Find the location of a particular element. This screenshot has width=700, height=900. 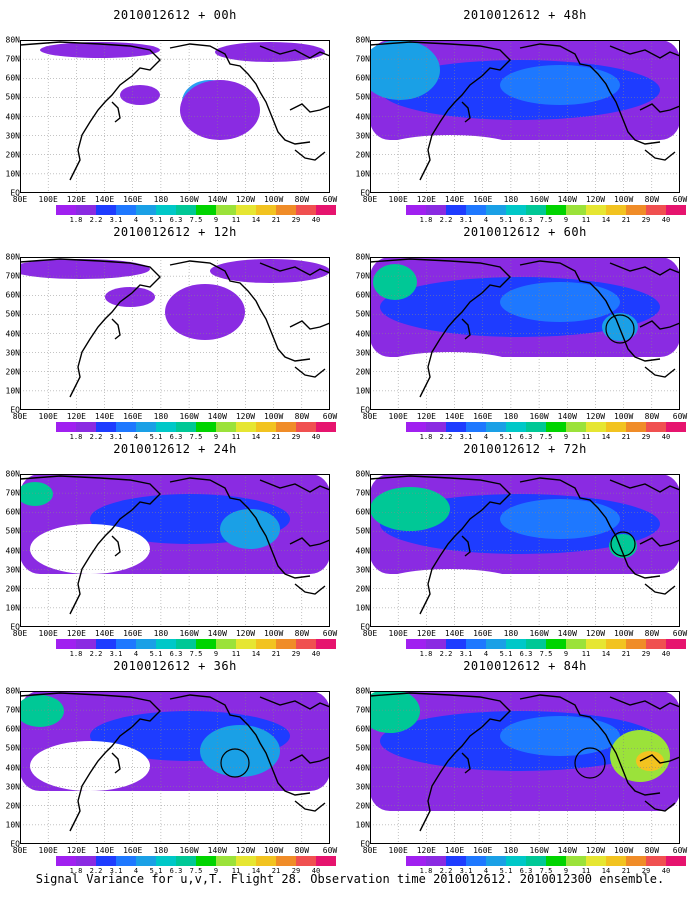

colorbar-label: 7.5 is located at coordinates (196, 654).